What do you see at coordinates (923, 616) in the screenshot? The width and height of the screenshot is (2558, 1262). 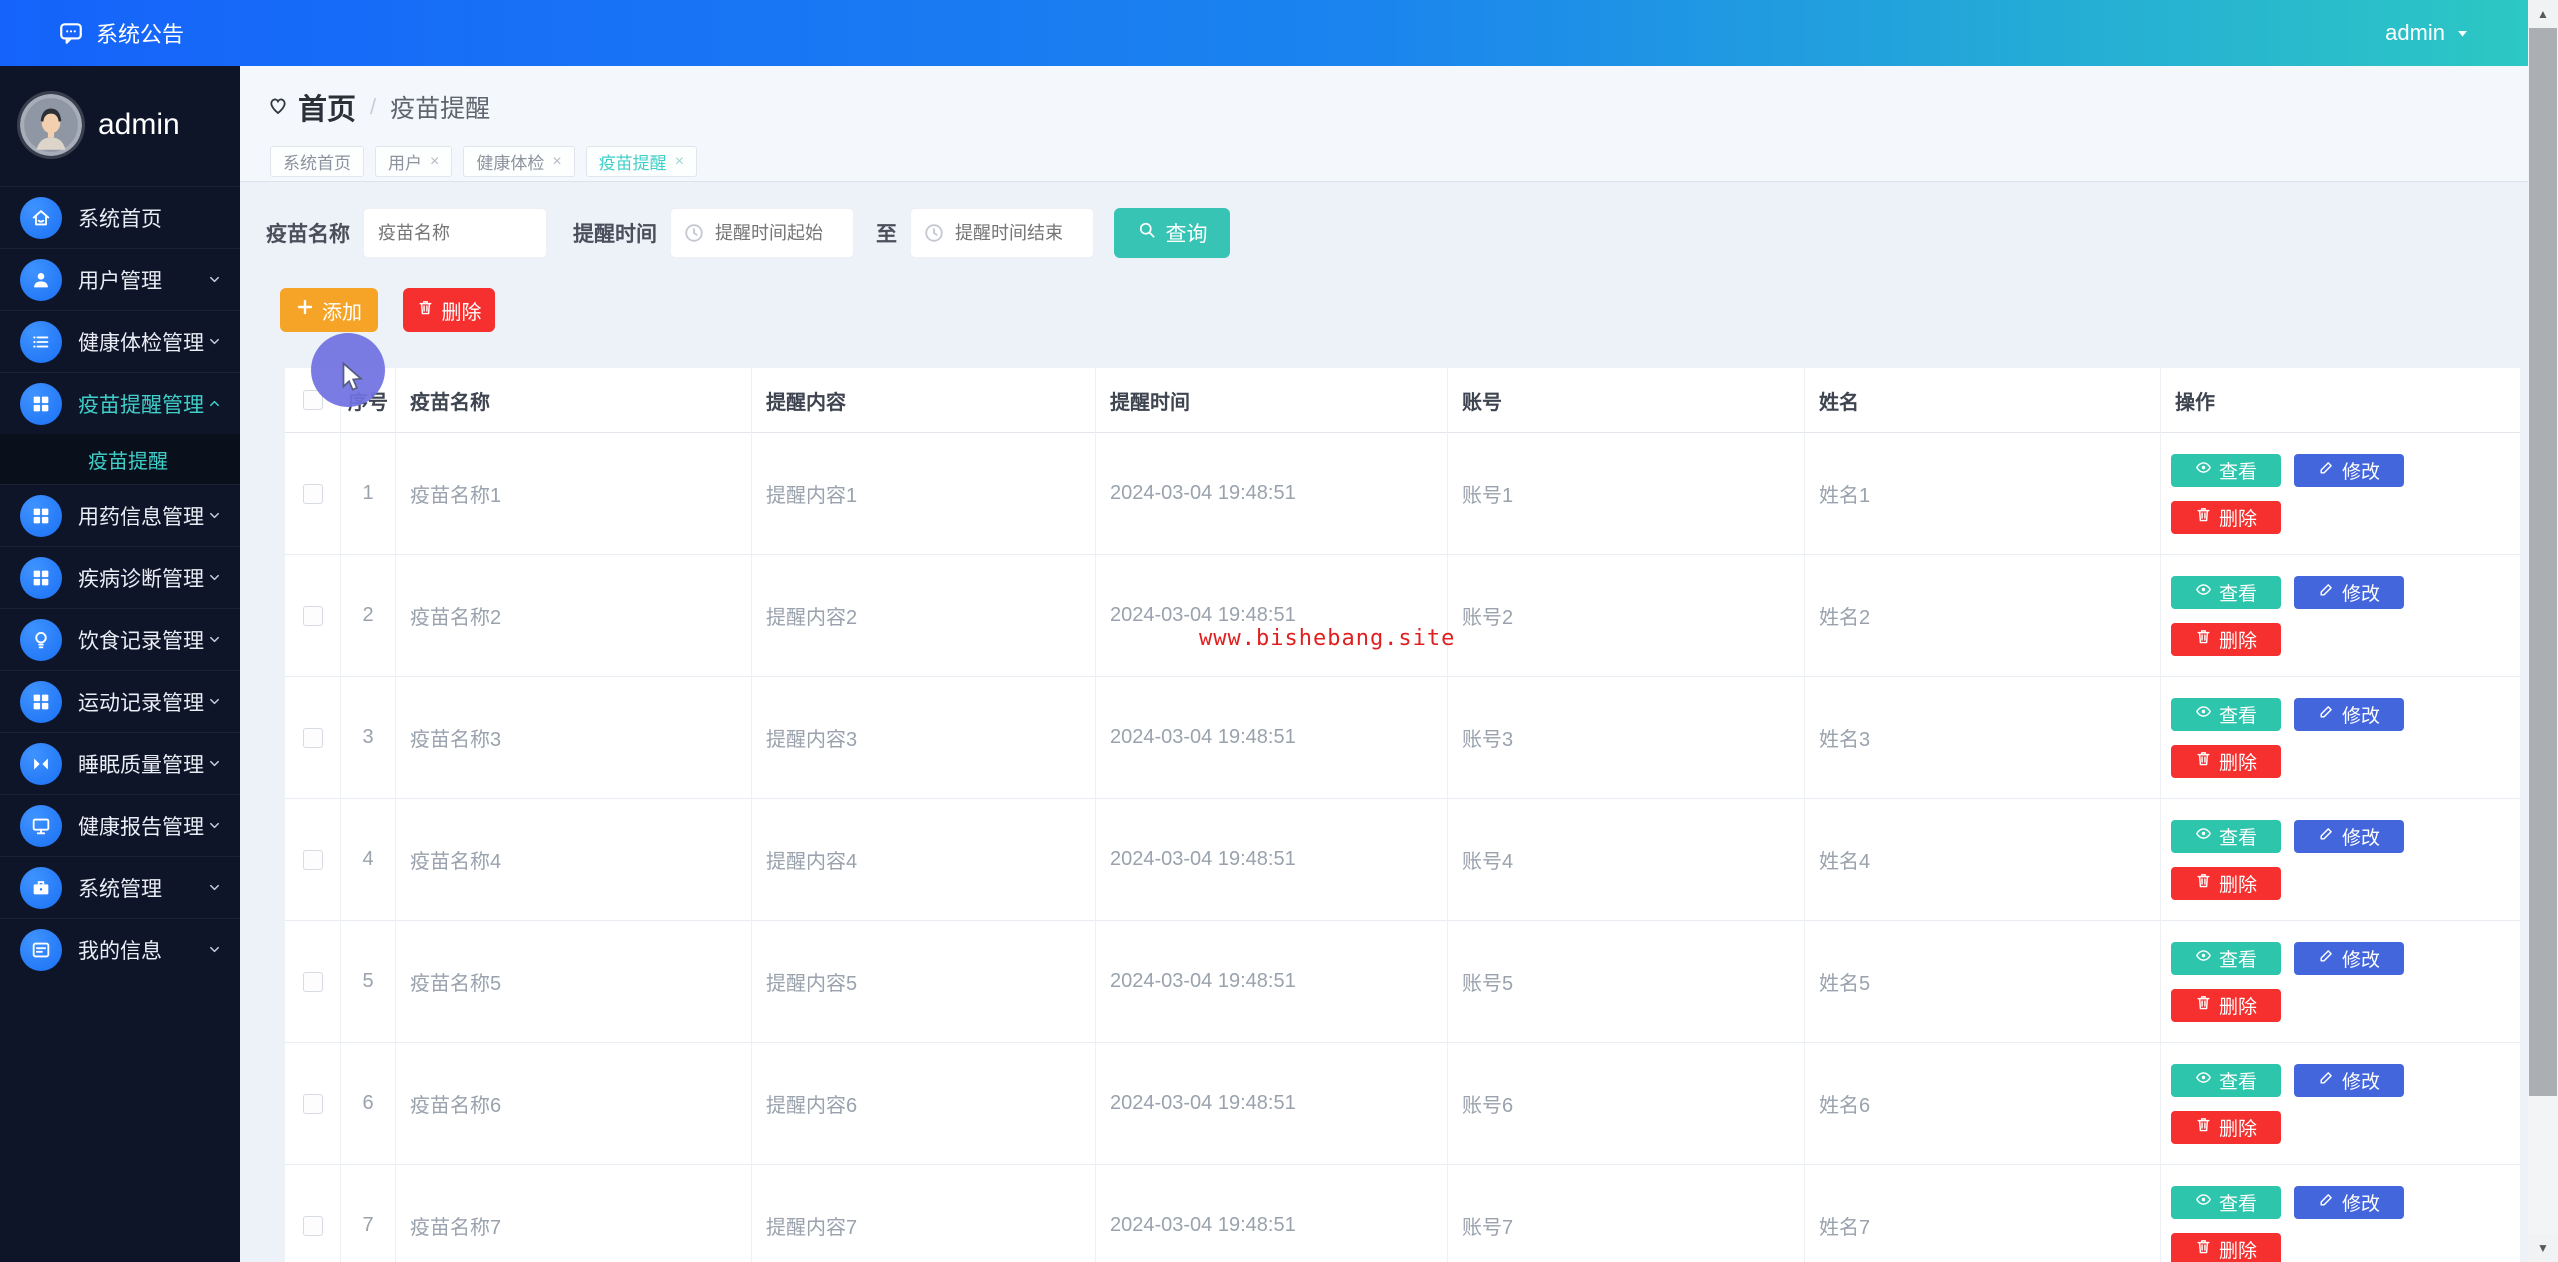 I see `cell-remind-content: 提醒内容2` at bounding box center [923, 616].